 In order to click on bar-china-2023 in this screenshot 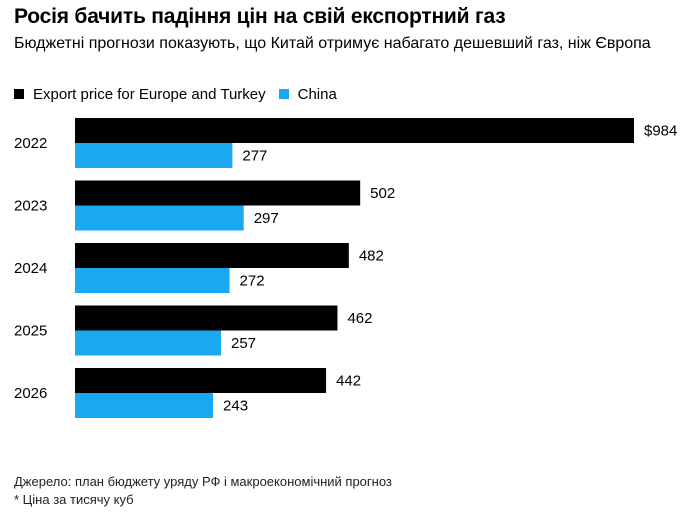, I will do `click(159, 218)`.